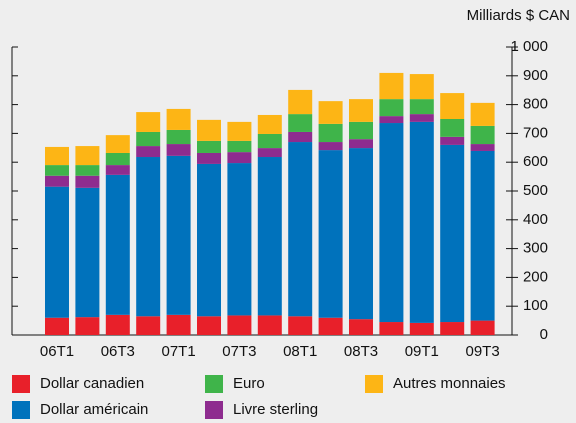  Describe the element at coordinates (535, 276) in the screenshot. I see `y-tick-label: 200` at that location.